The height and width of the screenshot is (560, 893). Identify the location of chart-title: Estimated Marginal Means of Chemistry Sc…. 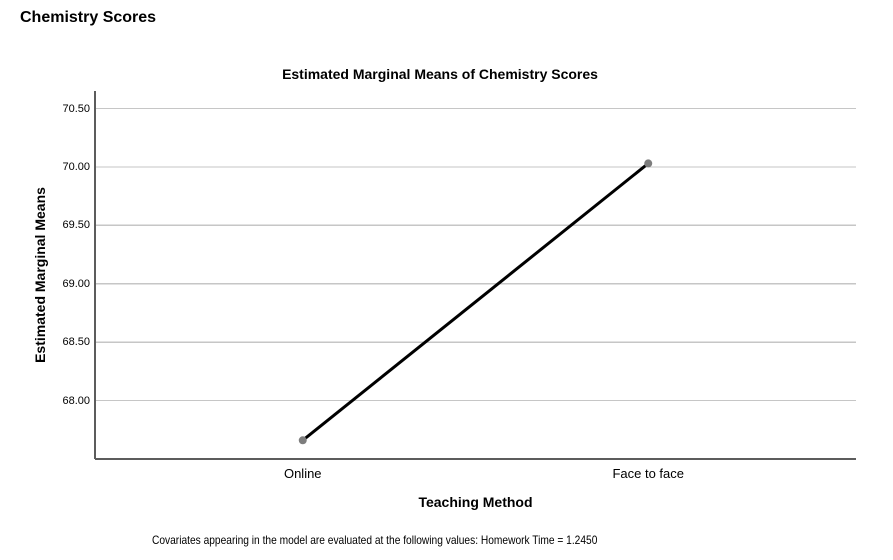
(440, 74).